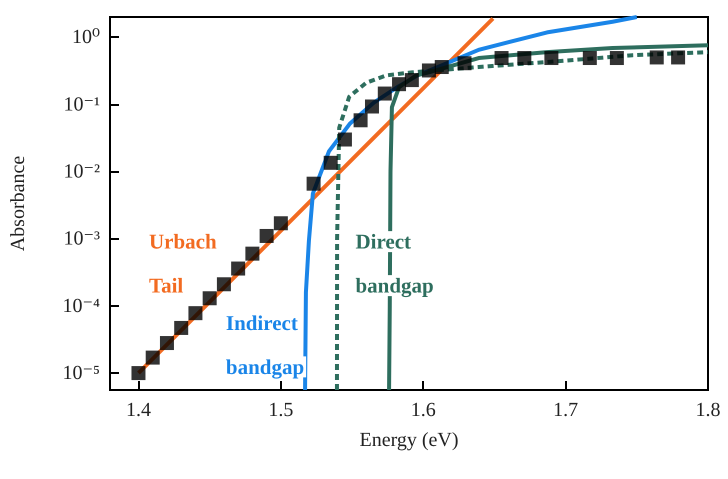 The height and width of the screenshot is (479, 728). What do you see at coordinates (81, 171) in the screenshot?
I see `y-tick-label: 10⁻²` at bounding box center [81, 171].